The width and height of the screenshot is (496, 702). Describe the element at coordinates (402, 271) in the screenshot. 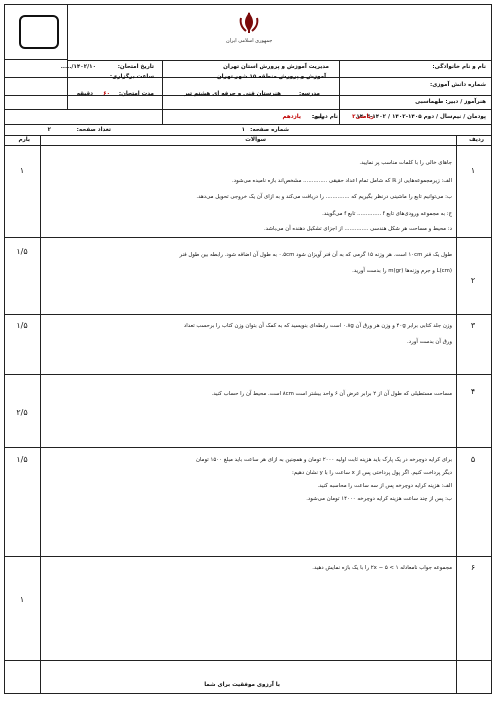

I see `question-text-line: L(cm) و جرم وزنه‌ها m(gr) را بدست آورید.` at that location.